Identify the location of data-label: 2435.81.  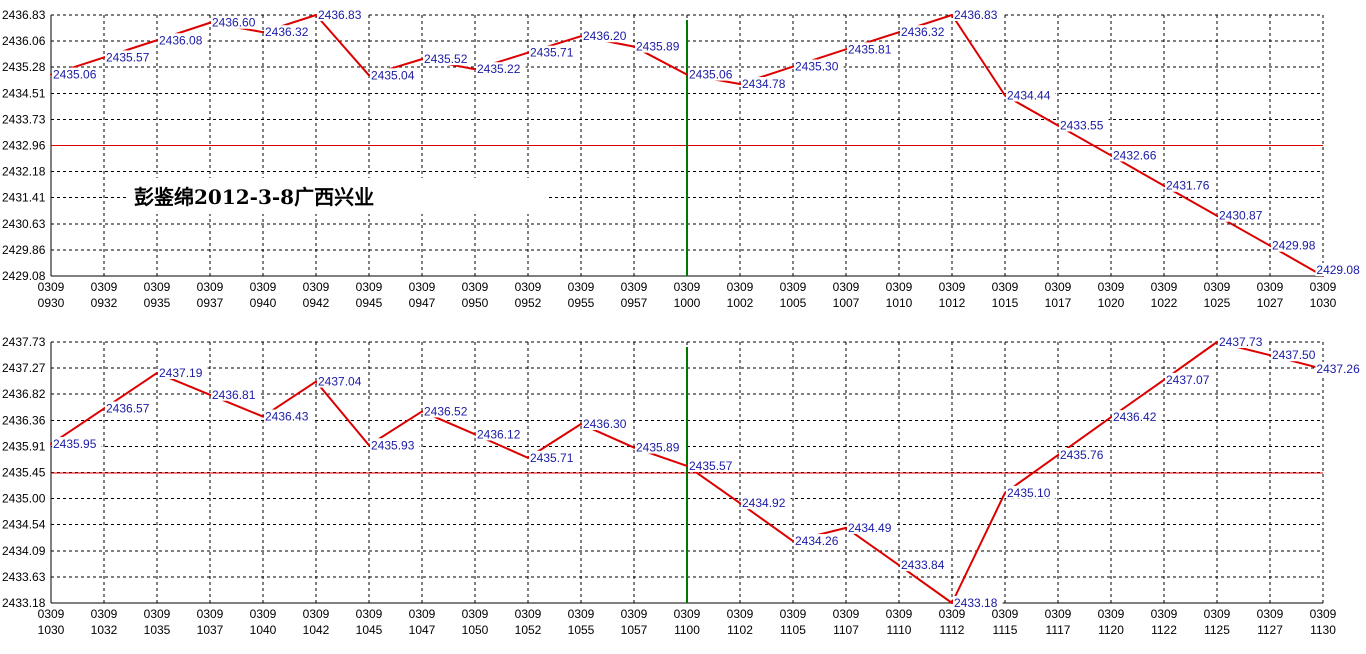
(870, 49).